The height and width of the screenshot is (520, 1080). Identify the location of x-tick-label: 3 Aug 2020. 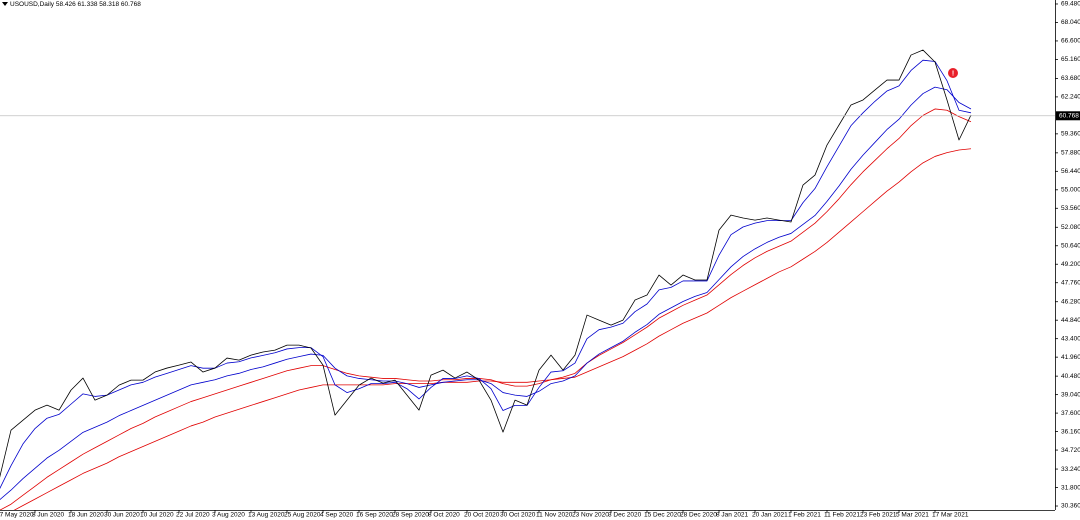
(228, 515).